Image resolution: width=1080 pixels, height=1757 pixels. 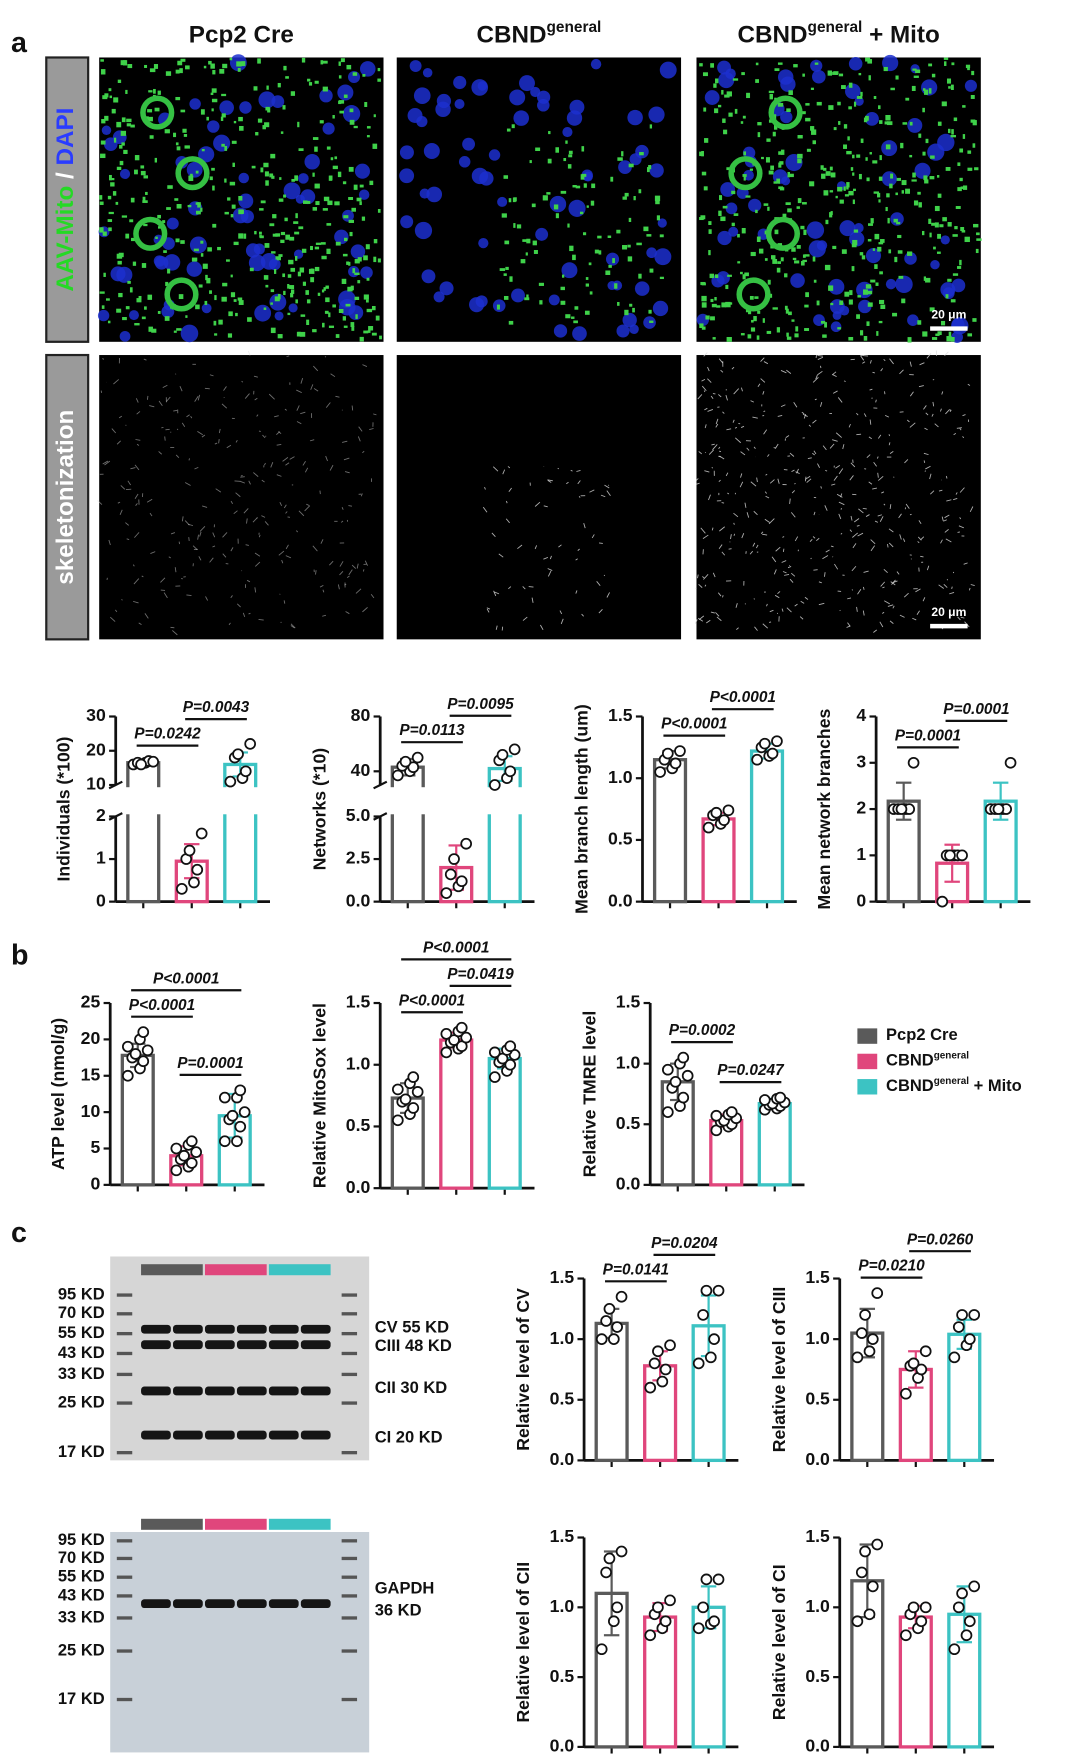 I want to click on p-value-label: P=0.0247, so click(x=751, y=1070).